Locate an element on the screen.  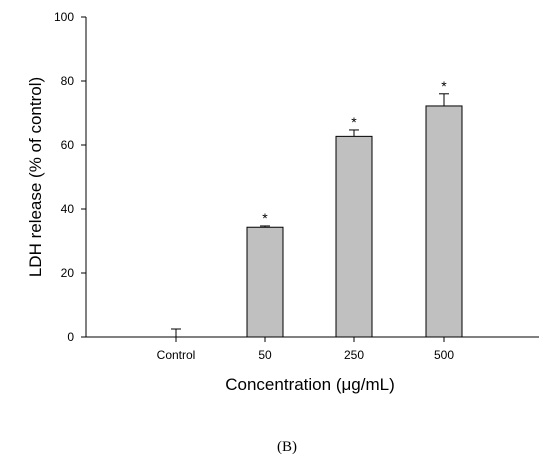
y-tick-label: 20 is located at coordinates (68, 273).